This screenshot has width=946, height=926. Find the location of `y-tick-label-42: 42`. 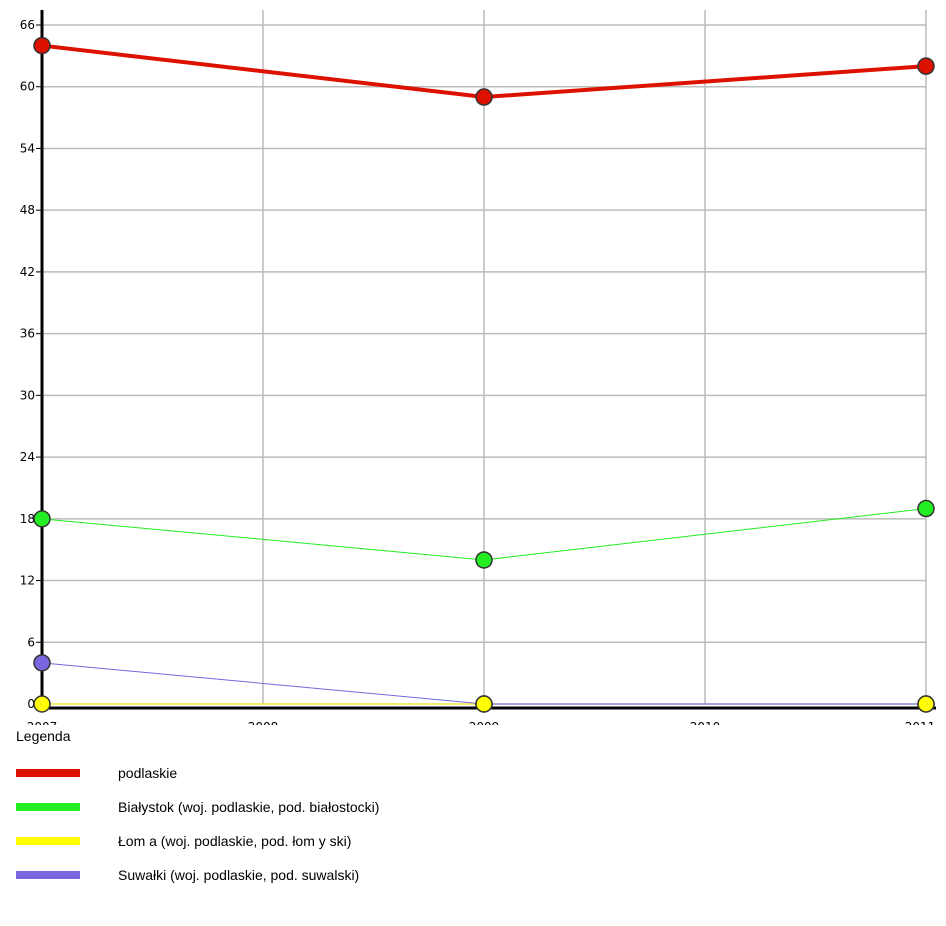

y-tick-label-42: 42 is located at coordinates (27, 272).